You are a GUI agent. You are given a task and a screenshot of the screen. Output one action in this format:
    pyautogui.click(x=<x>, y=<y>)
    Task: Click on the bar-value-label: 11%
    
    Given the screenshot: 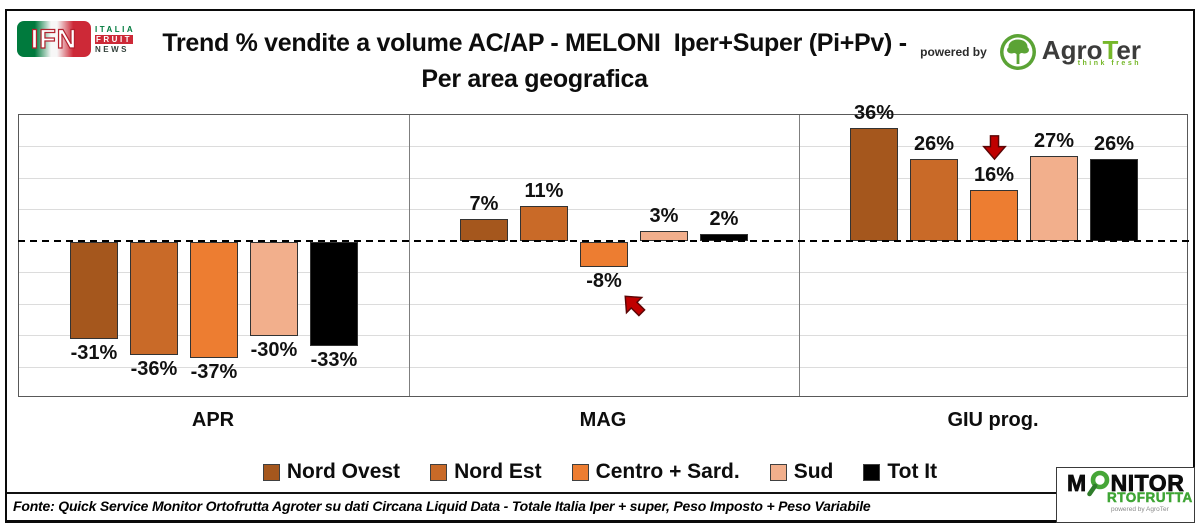 What is the action you would take?
    pyautogui.click(x=544, y=191)
    